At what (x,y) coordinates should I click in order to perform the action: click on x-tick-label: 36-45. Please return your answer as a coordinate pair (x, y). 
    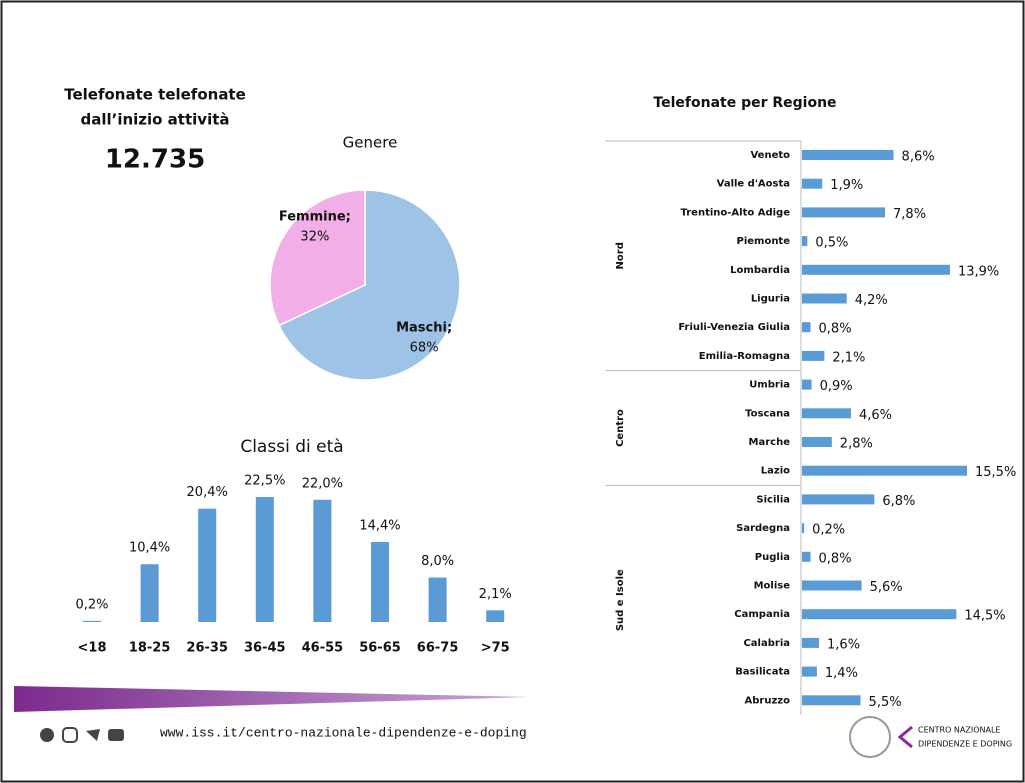
    Looking at the image, I should click on (265, 648).